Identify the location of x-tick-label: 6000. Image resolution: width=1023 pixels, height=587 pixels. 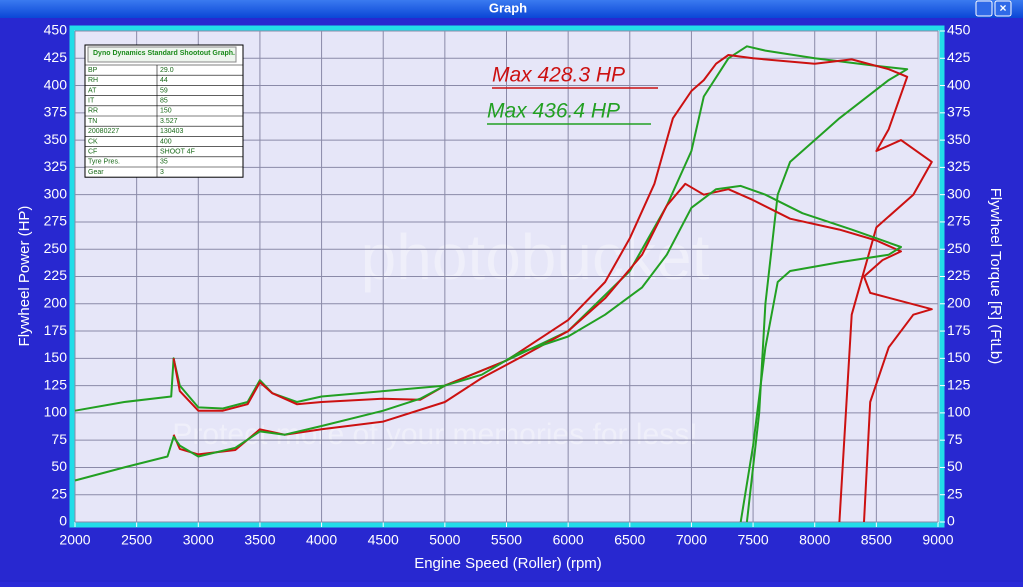
(568, 540).